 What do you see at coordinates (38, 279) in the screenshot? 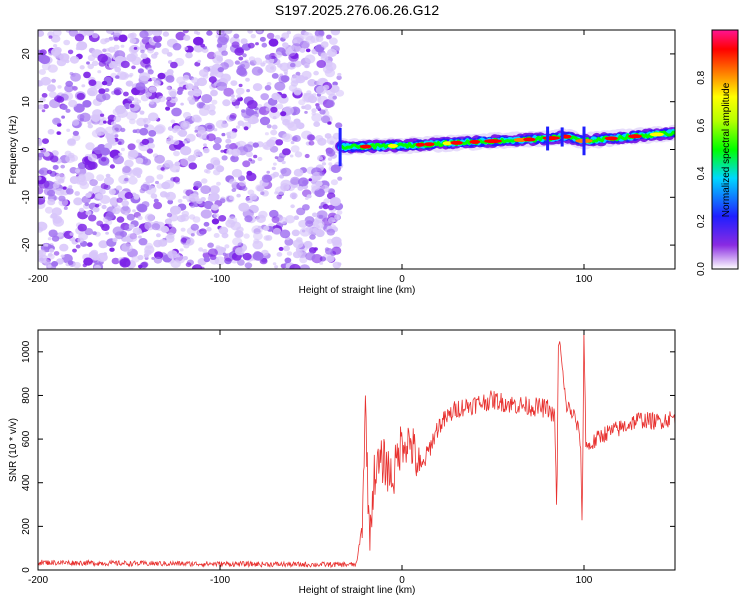
I see `x-tick-label: -200` at bounding box center [38, 279].